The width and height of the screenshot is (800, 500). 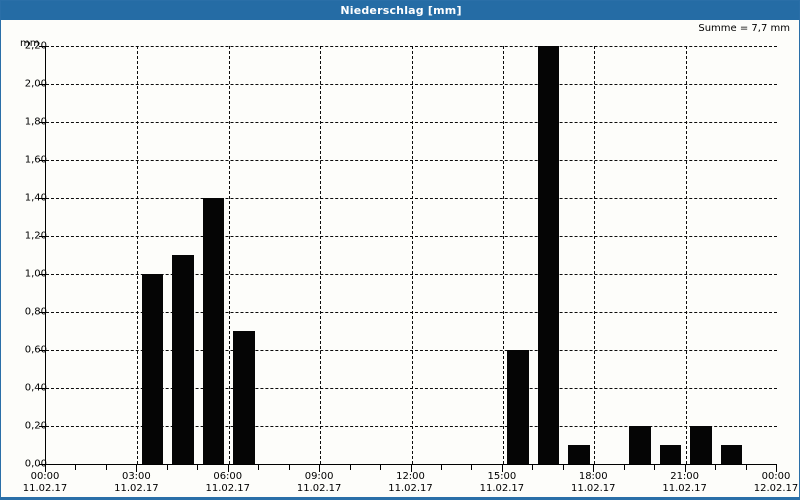 I want to click on x-axis-tick-label: 15:00 11.02.17, so click(x=502, y=483).